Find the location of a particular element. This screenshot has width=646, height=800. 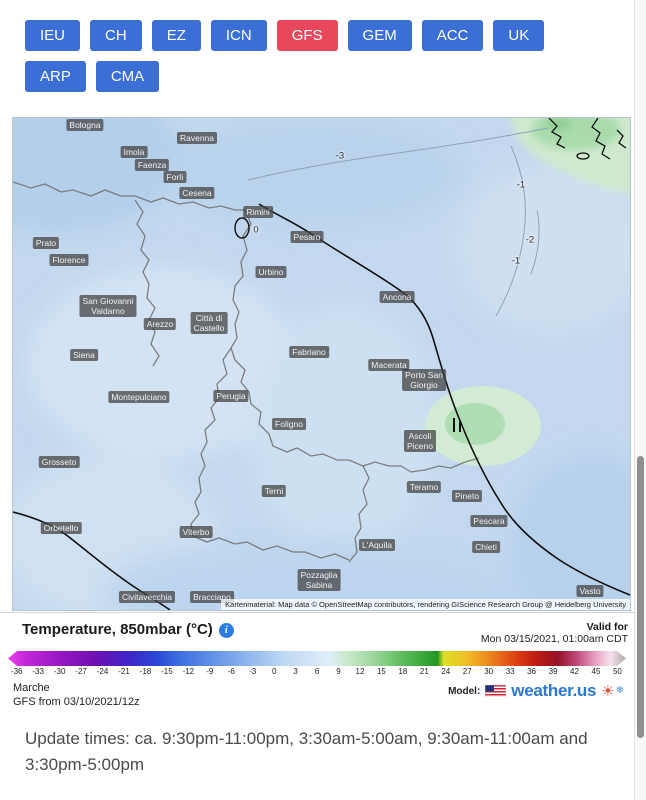

temperature-colorbar is located at coordinates (317, 658).